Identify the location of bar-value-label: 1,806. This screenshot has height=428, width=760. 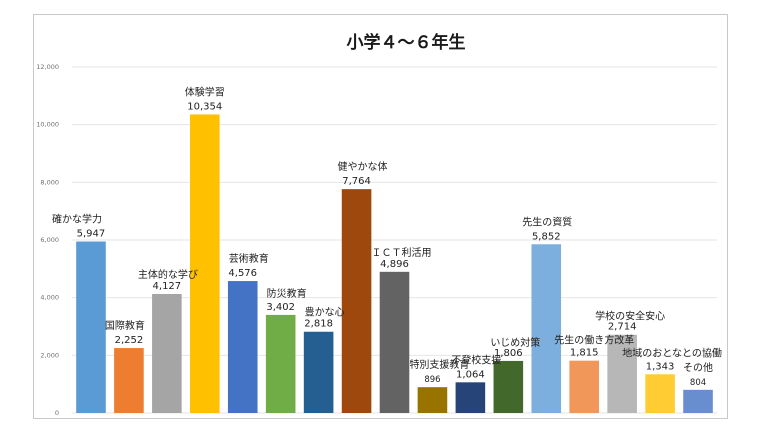
(508, 353).